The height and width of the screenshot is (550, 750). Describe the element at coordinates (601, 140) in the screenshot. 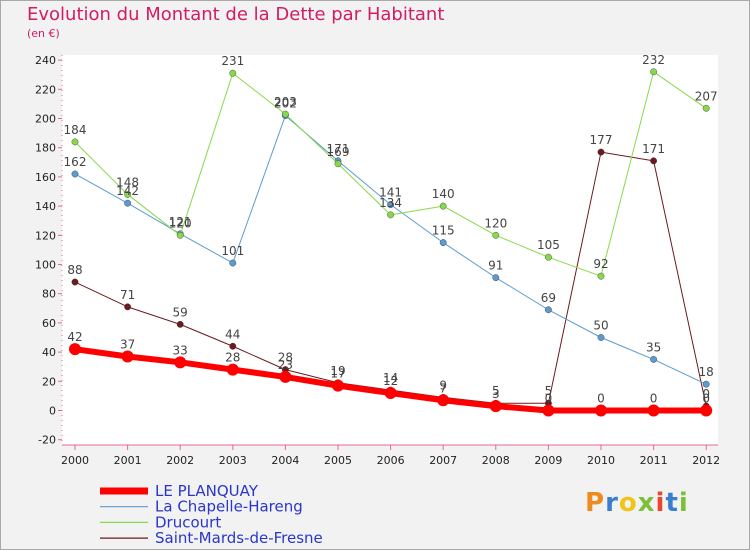

I see `data-label-saint-mards-de-fresne: 177` at that location.